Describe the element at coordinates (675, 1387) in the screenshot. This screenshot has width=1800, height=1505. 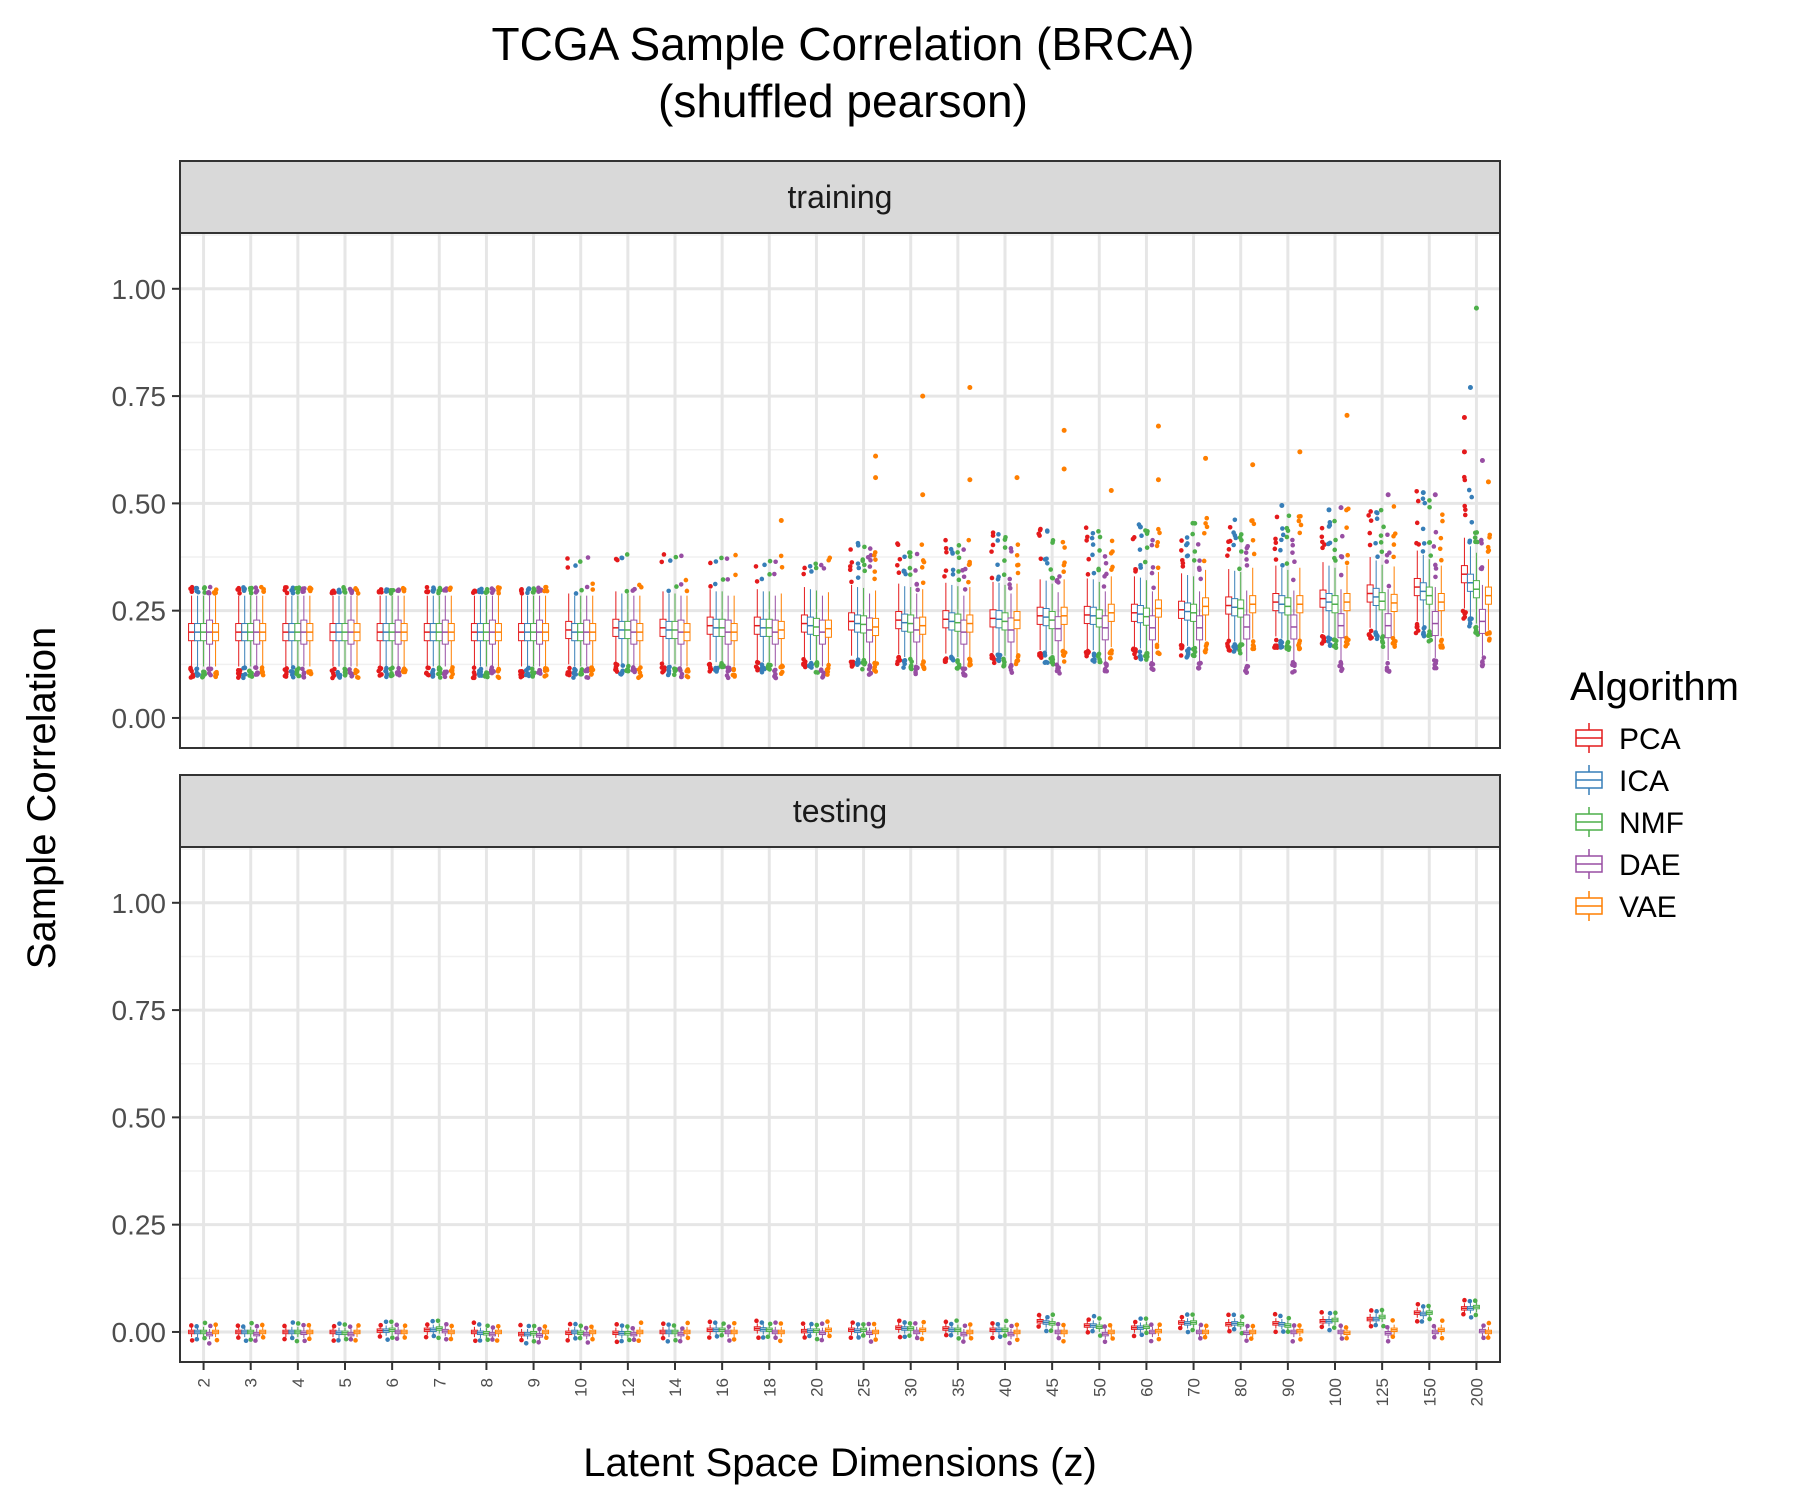
I see `x-tick-label: 14` at that location.